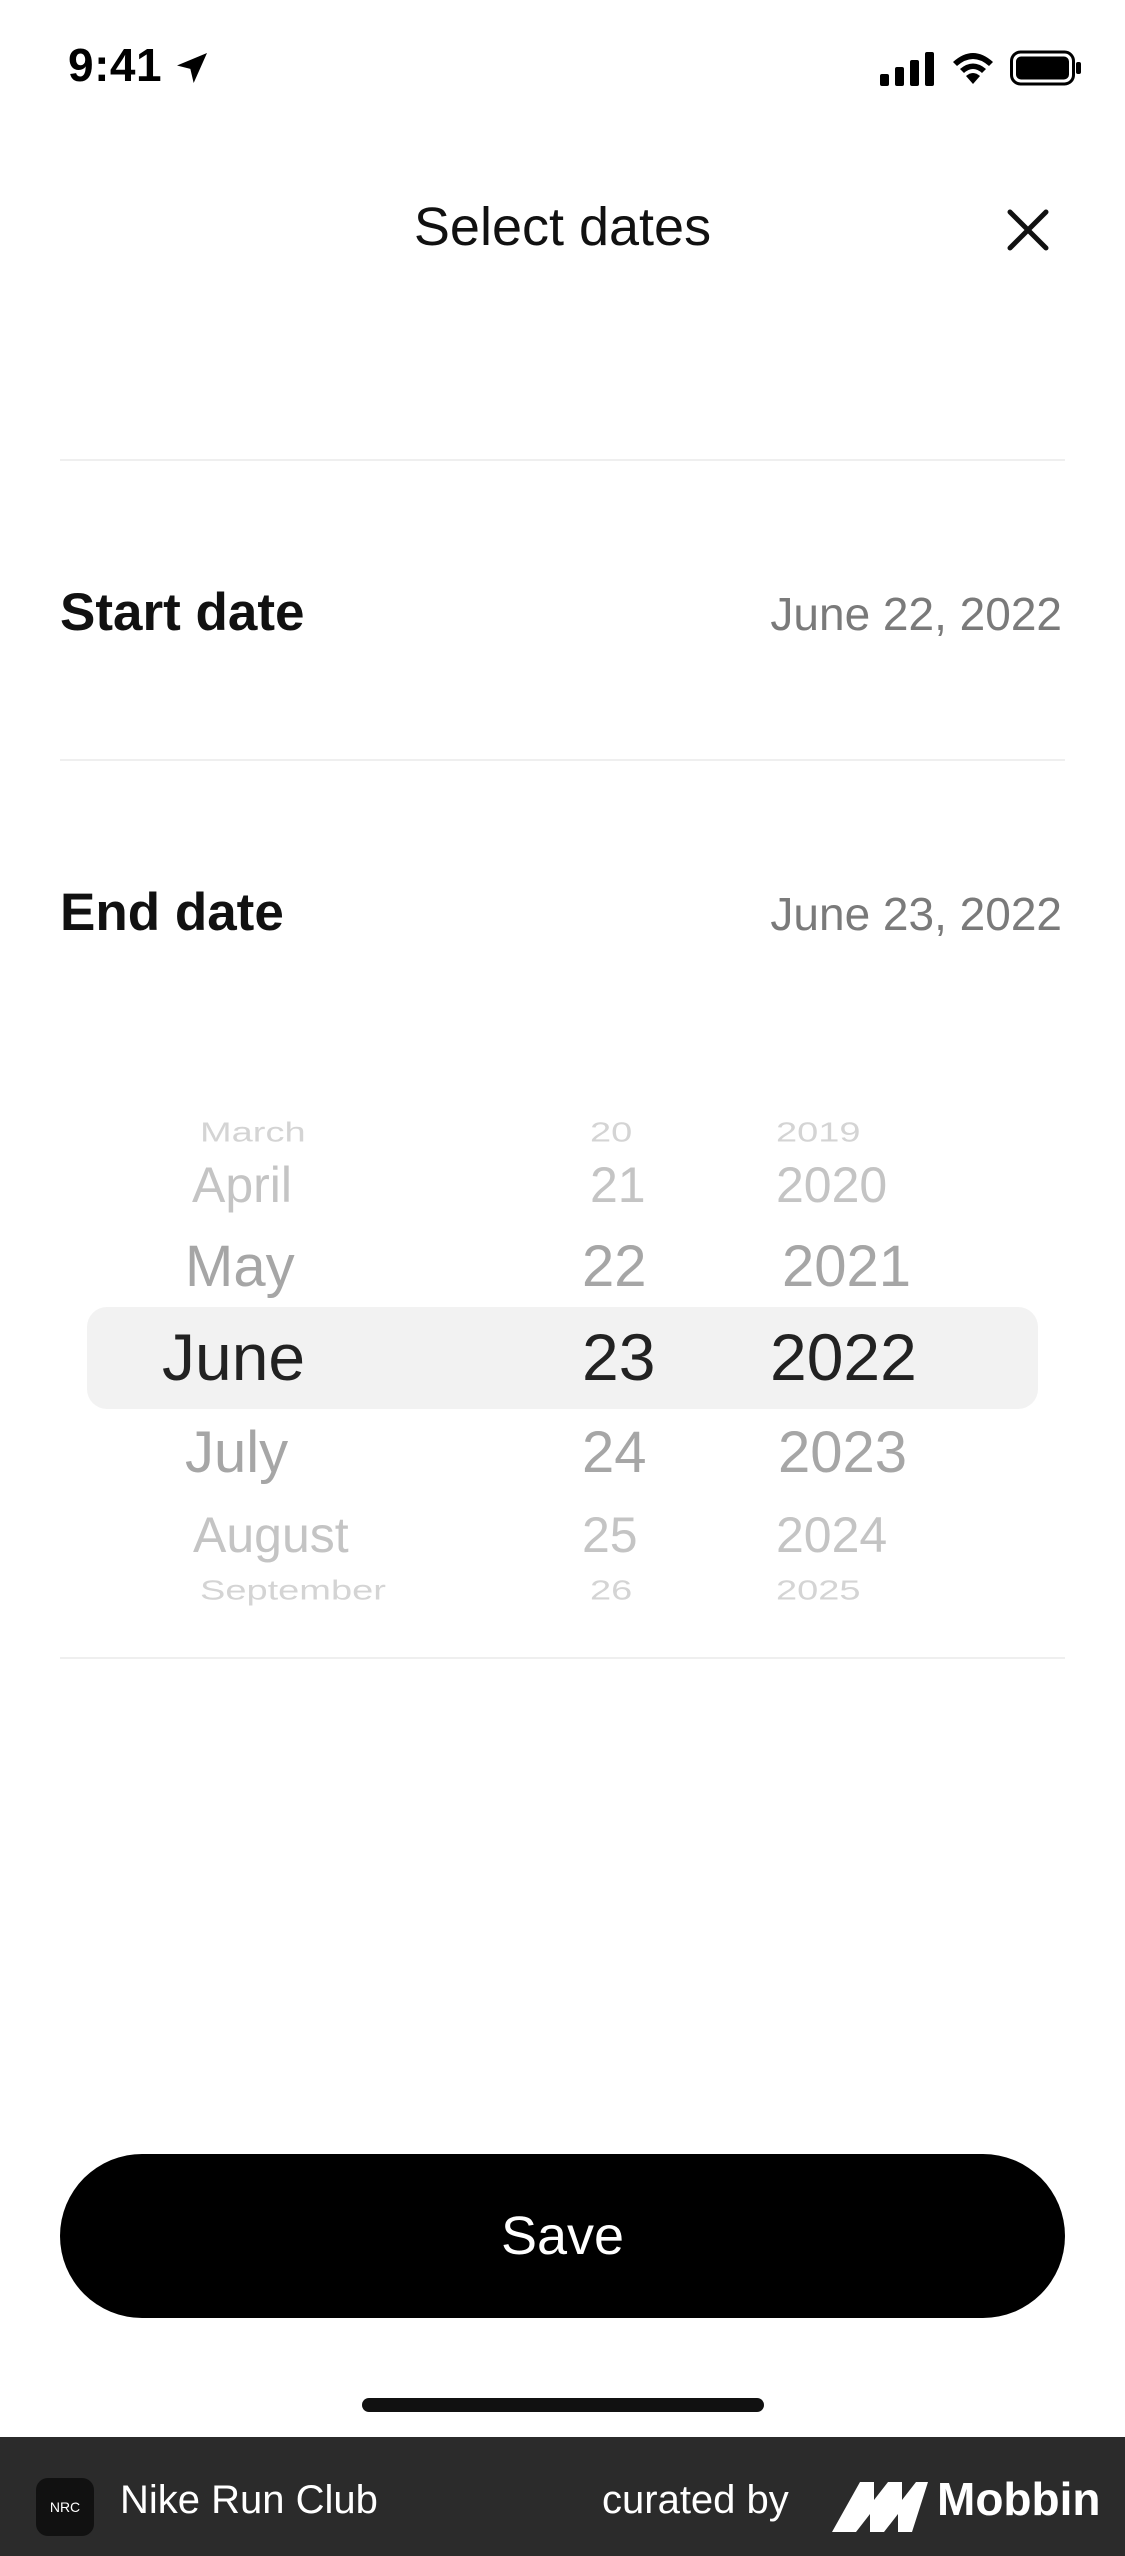 This screenshot has height=2556, width=1125. I want to click on page-title: Select dates, so click(562, 227).